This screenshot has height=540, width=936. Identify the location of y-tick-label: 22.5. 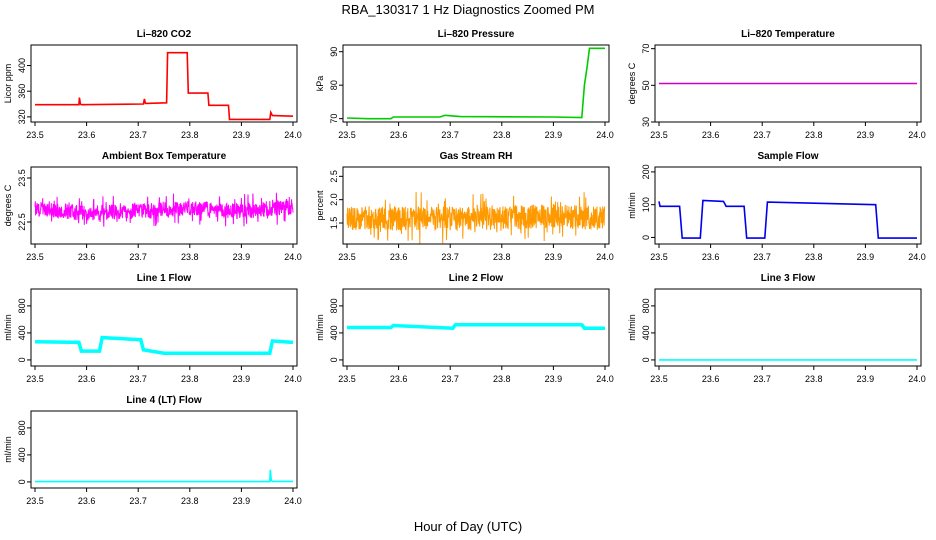
(22, 222).